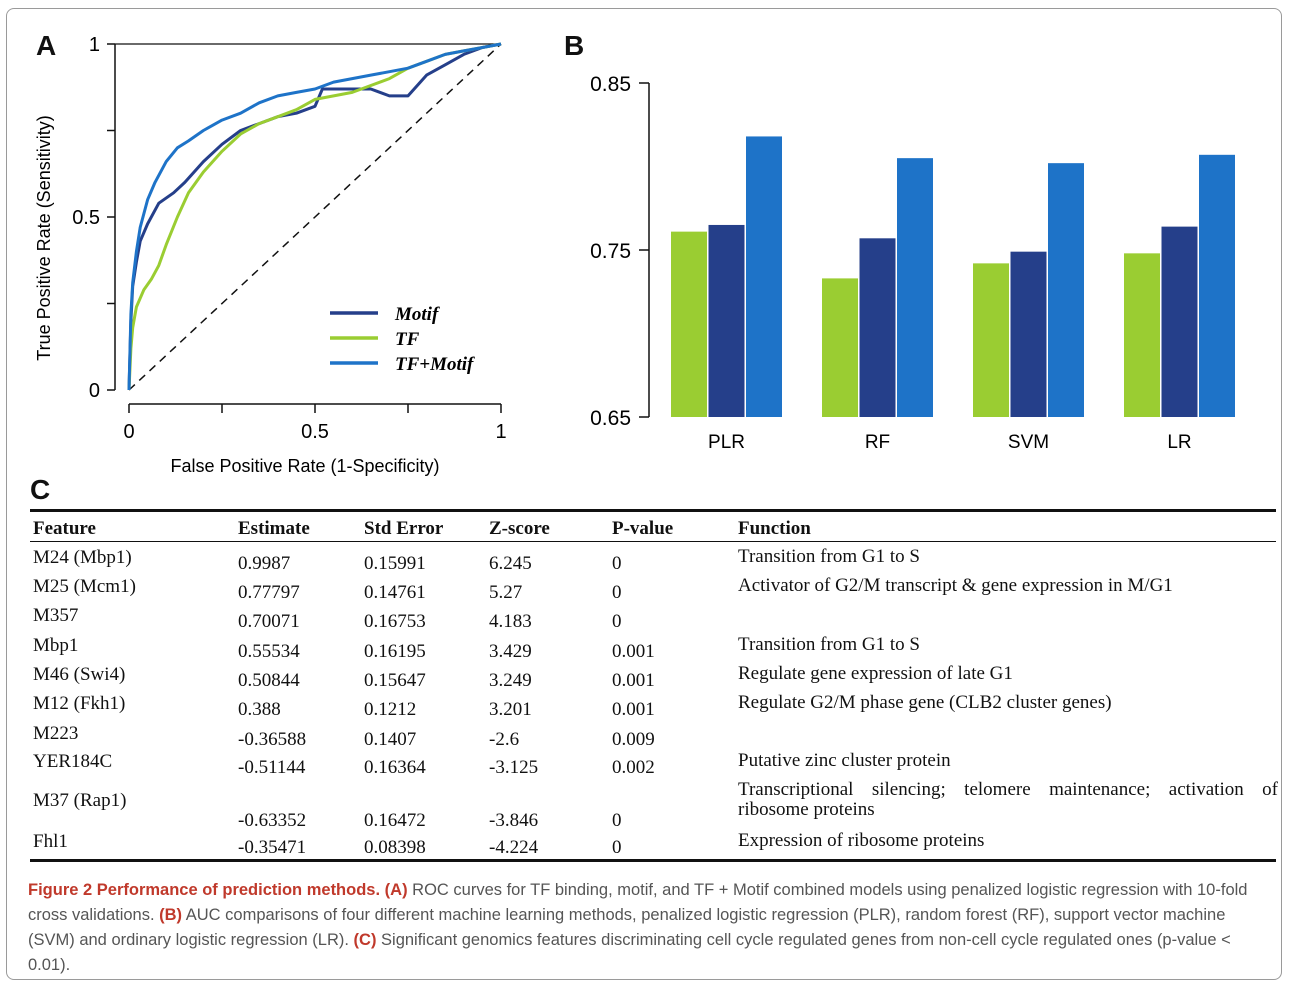 The image size is (1290, 985). Describe the element at coordinates (726, 442) in the screenshot. I see `bar-x-tick-label: PLR` at that location.